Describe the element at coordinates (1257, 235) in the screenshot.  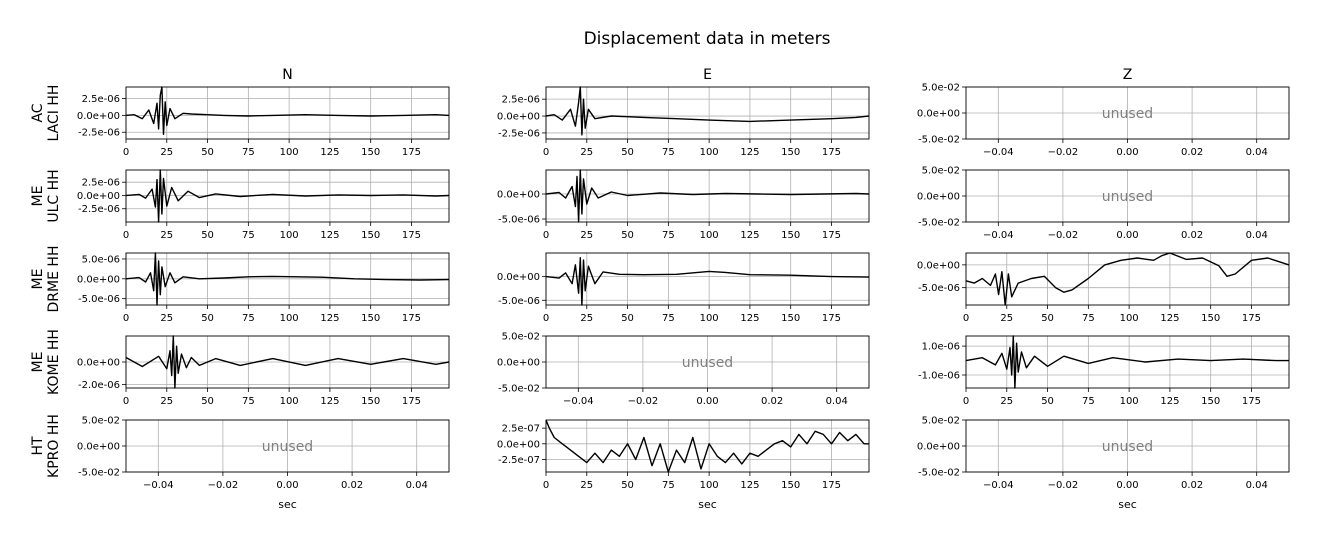
I see `x-tick-label: 0.04` at that location.